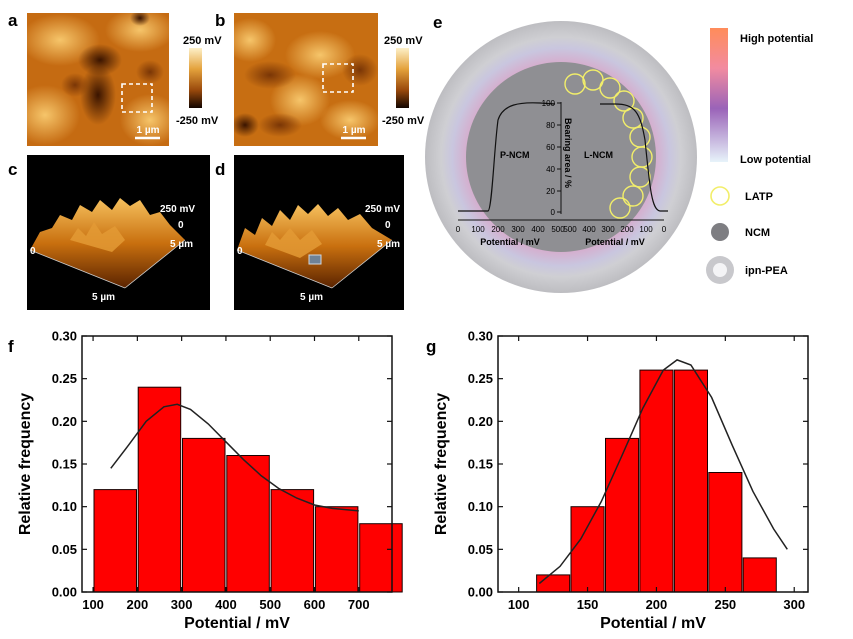 This screenshot has width=853, height=639. Describe the element at coordinates (776, 39) in the screenshot. I see `legend-high-potential: High potential` at that location.